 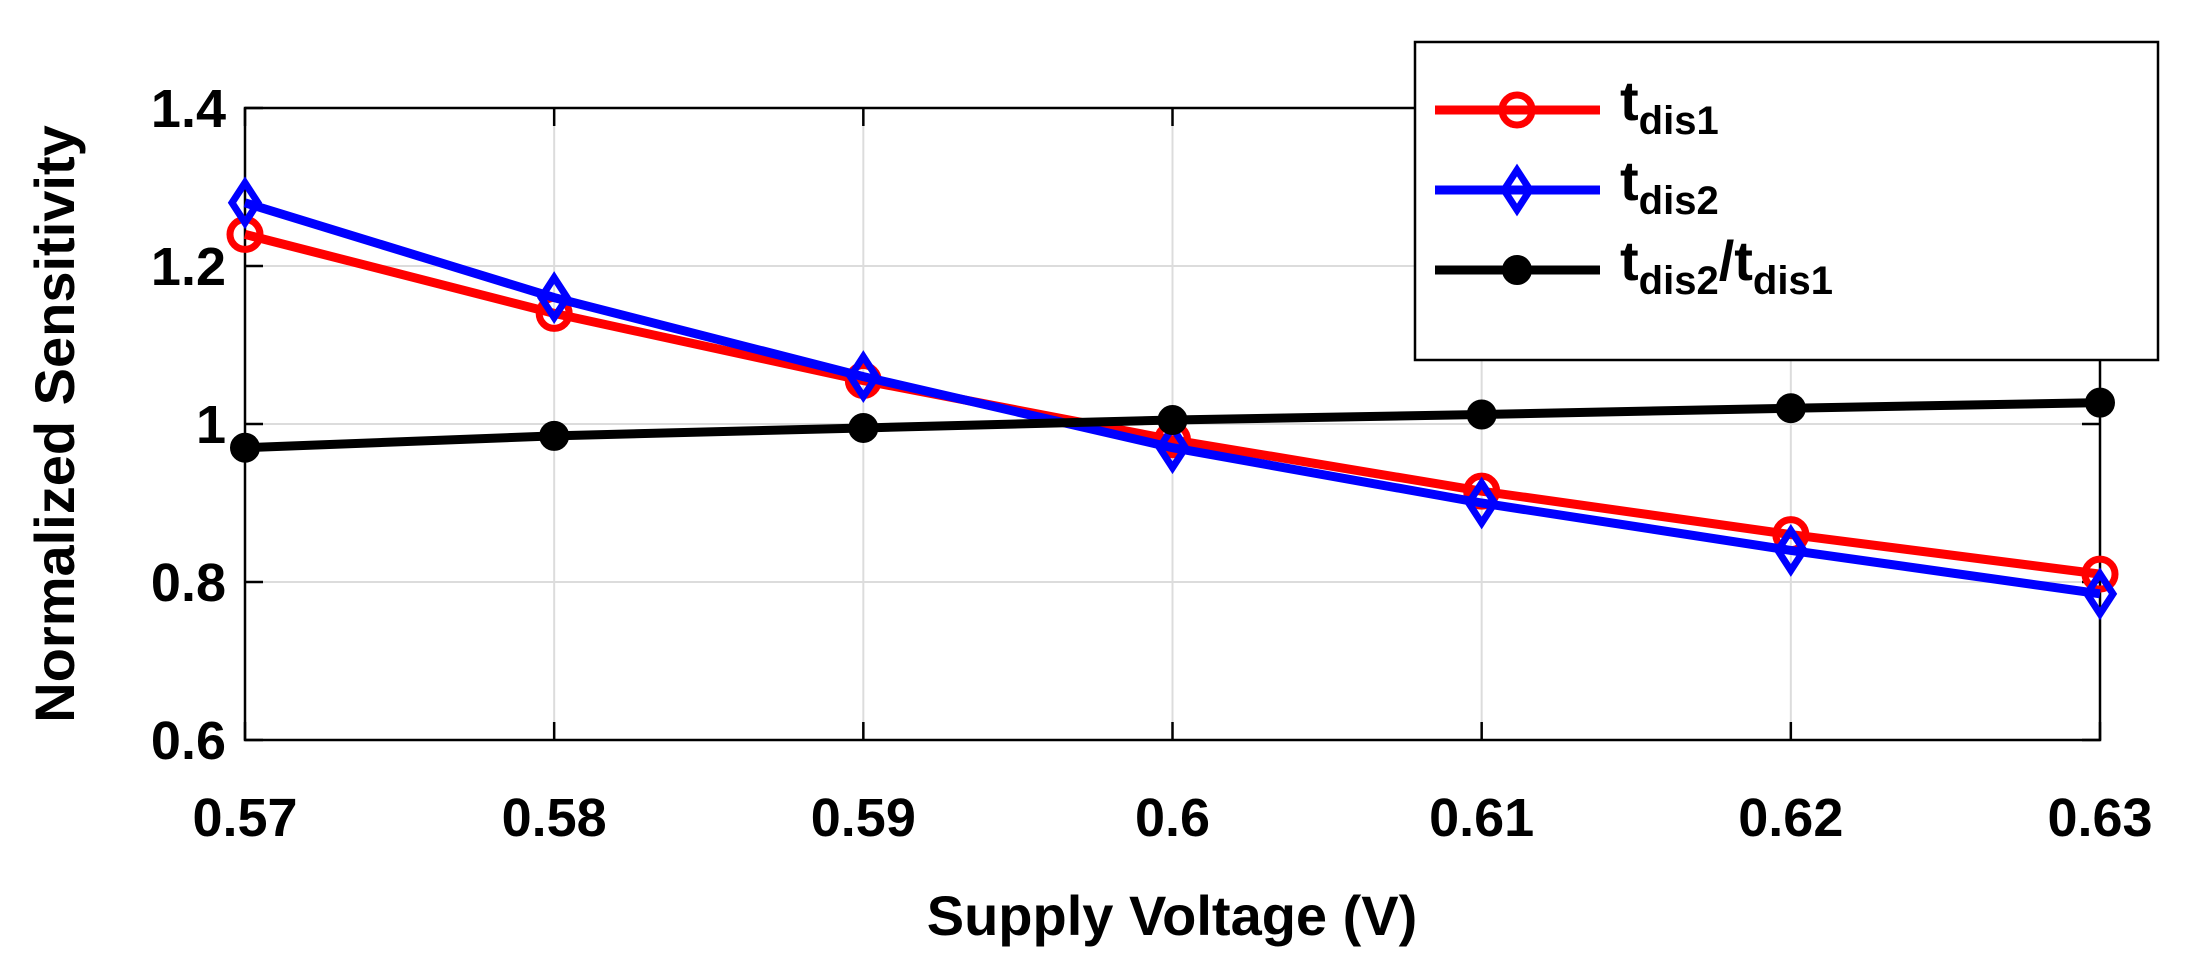 I want to click on x-tick-label: 0.61, so click(x=1481, y=818).